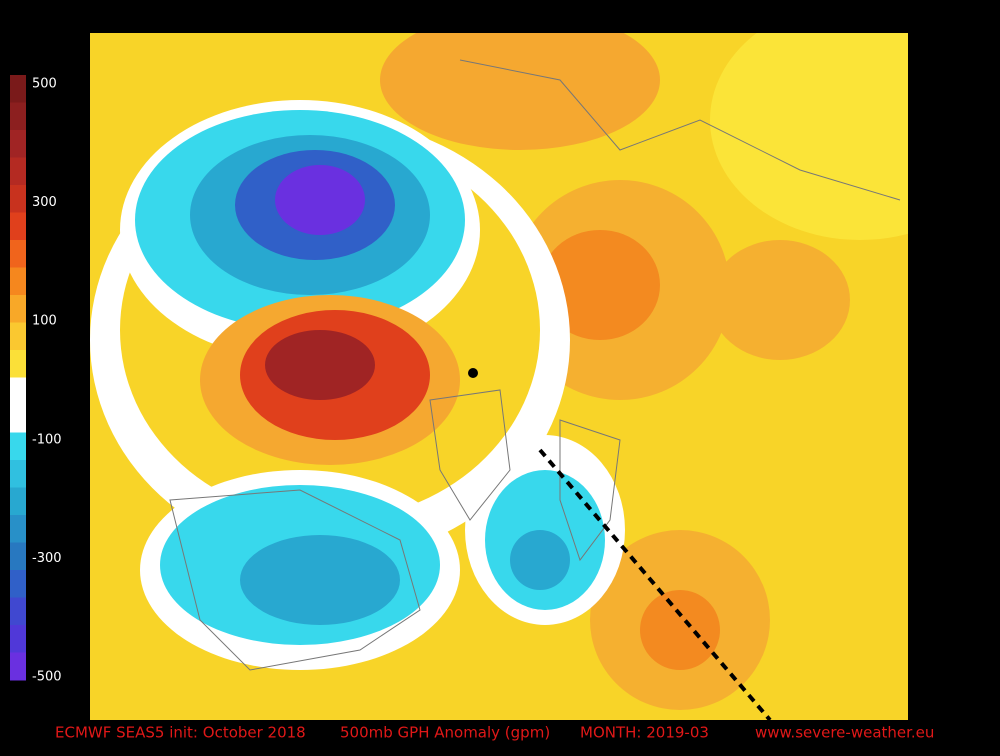 The height and width of the screenshot is (756, 1000). What do you see at coordinates (47, 558) in the screenshot?
I see `colorbar-label: -300` at bounding box center [47, 558].